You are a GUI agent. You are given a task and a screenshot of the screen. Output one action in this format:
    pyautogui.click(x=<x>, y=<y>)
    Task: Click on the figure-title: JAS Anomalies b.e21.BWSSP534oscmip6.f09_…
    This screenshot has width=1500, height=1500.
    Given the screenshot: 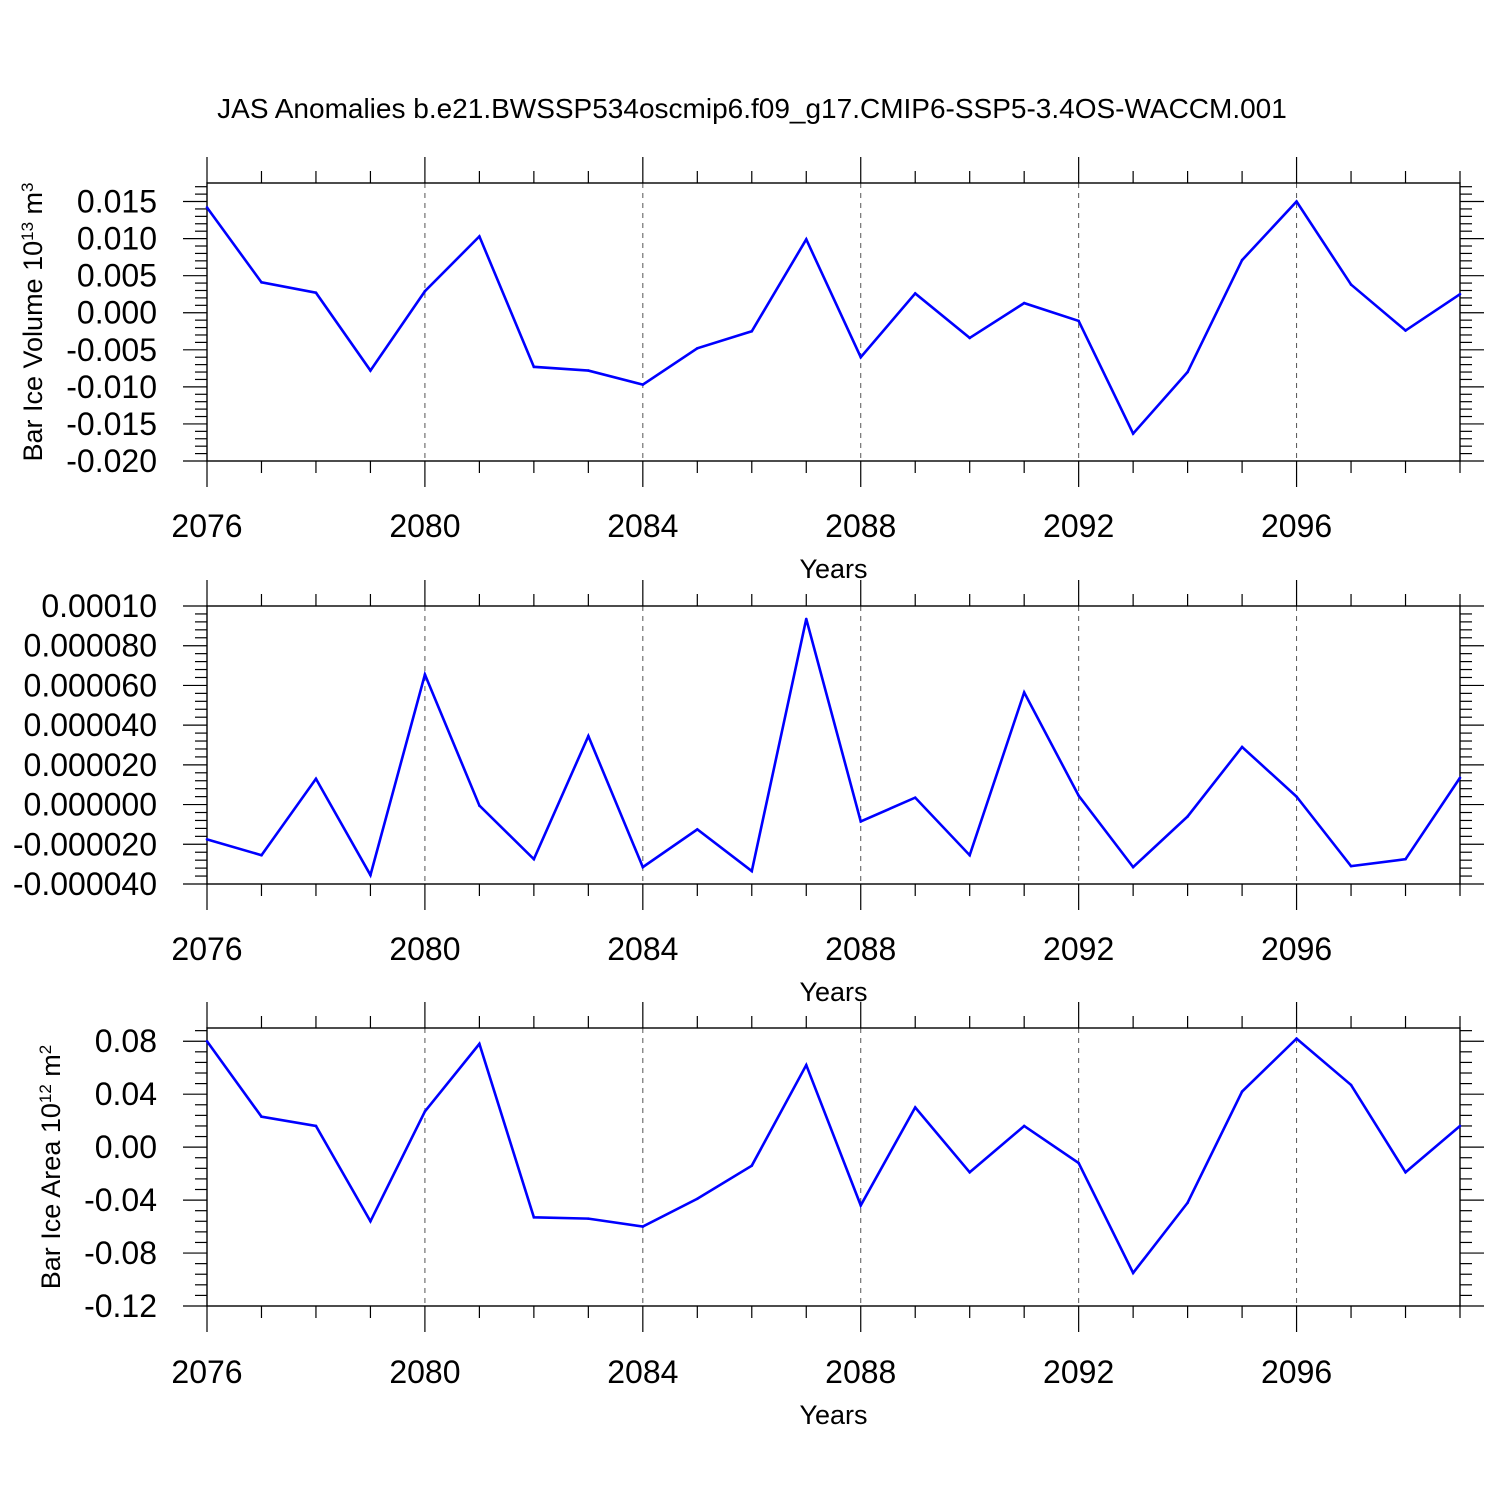 What is the action you would take?
    pyautogui.click(x=752, y=108)
    